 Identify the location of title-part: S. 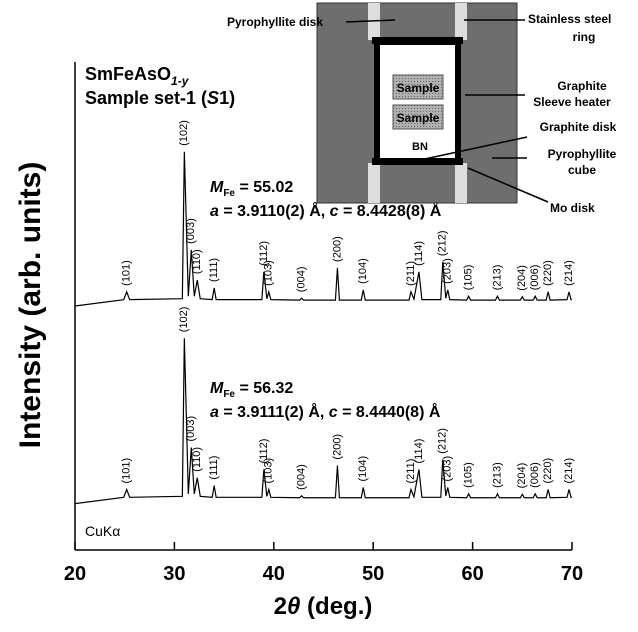
(213, 98).